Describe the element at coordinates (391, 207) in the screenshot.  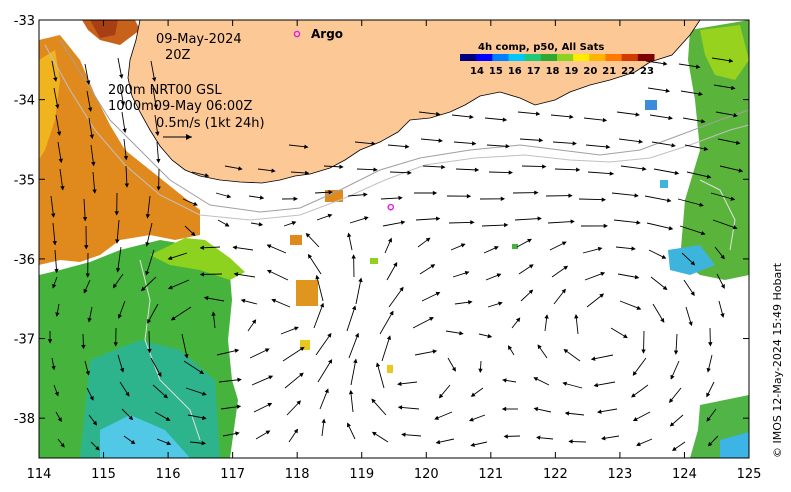
I see `argo-float-marker` at that location.